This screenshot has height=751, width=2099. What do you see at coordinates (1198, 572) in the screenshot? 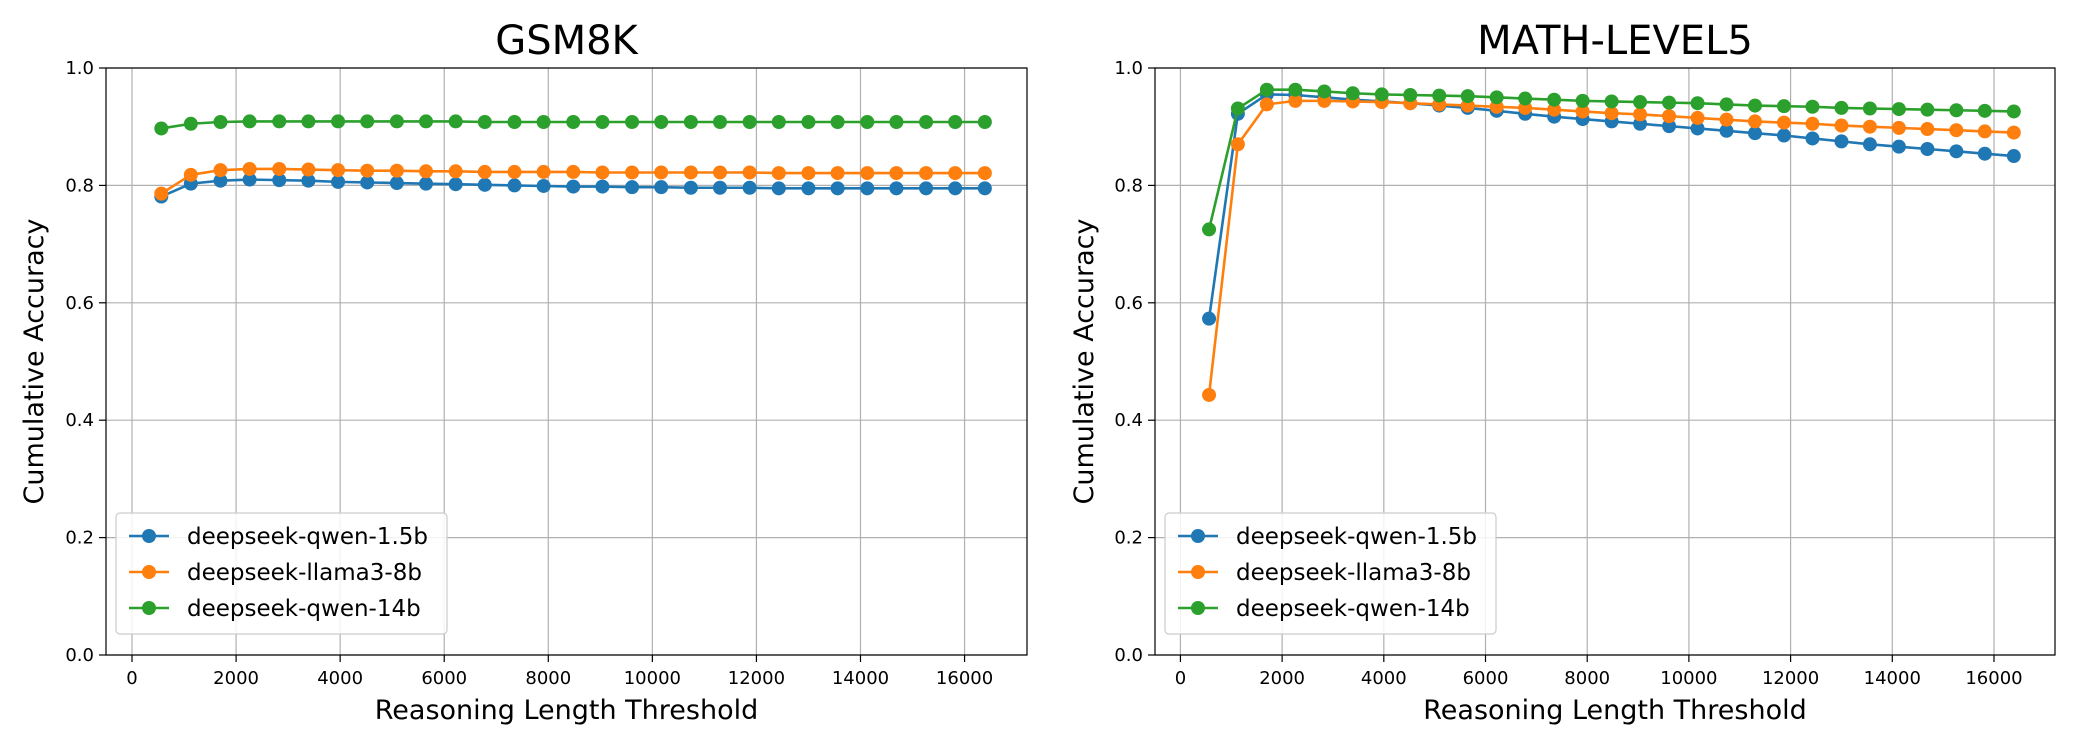
I see `legend-marker-deepseek-llama3-8b` at bounding box center [1198, 572].